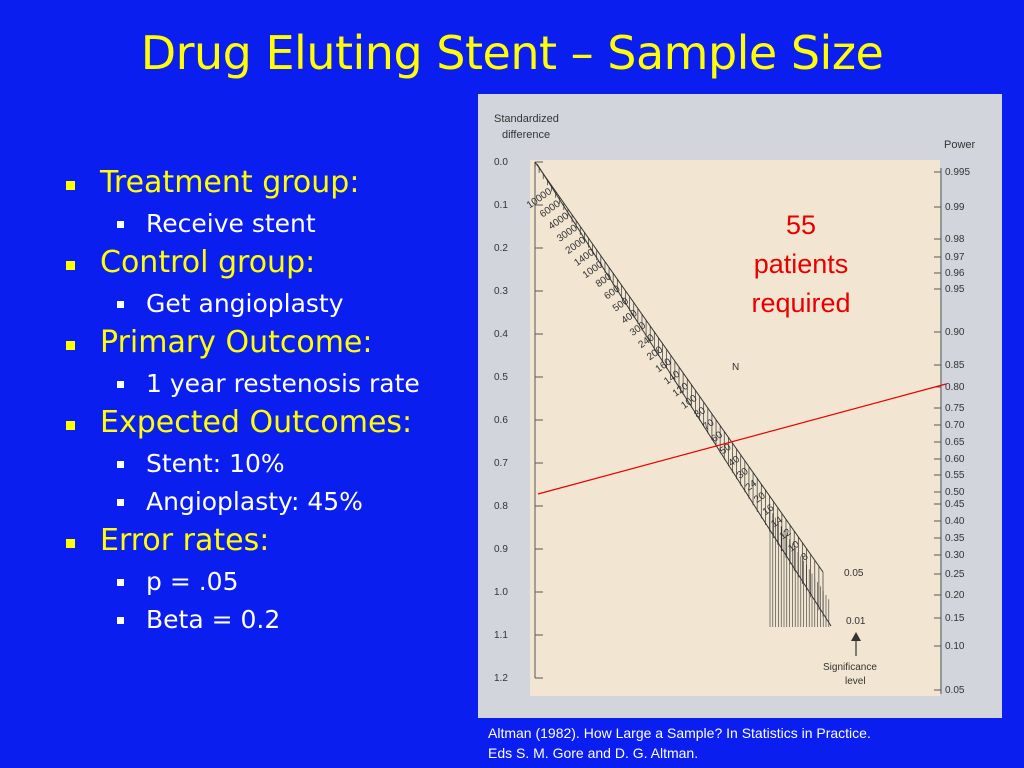 Image resolution: width=1024 pixels, height=768 pixels. I want to click on left-tick-label: 0.0, so click(501, 162).